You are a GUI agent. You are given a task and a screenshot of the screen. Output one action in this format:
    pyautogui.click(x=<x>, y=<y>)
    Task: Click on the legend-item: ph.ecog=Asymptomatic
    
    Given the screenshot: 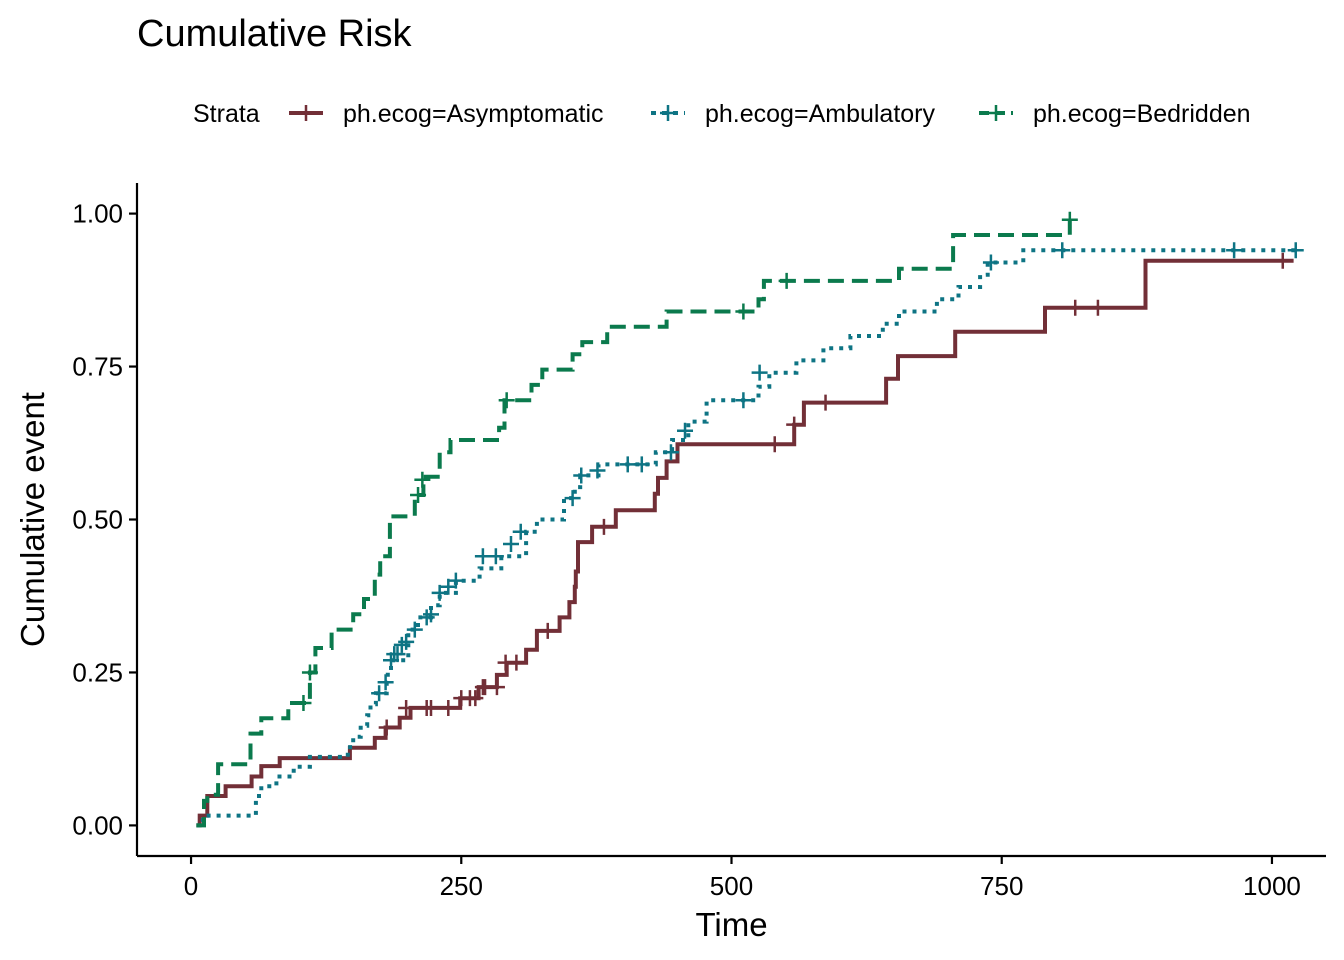 What is the action you would take?
    pyautogui.click(x=446, y=114)
    